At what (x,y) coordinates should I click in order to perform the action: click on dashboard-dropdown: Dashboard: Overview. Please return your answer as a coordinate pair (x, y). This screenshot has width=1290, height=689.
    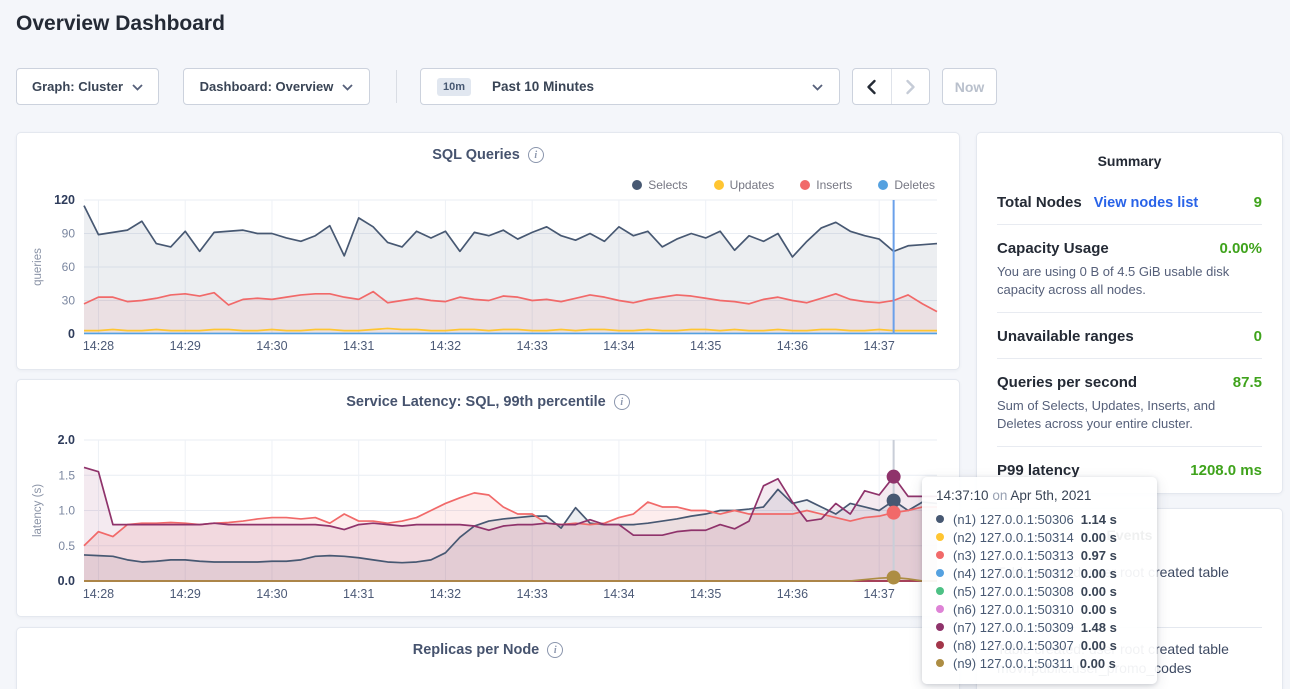
    Looking at the image, I should click on (276, 86).